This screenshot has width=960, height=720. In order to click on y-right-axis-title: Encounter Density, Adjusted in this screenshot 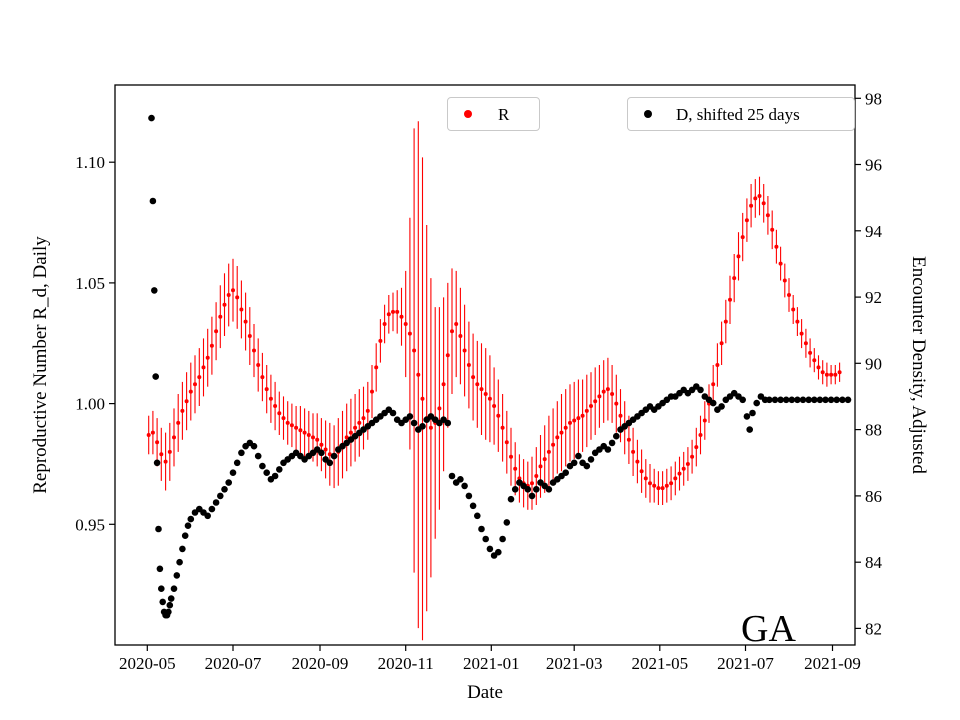, I will do `click(918, 365)`.